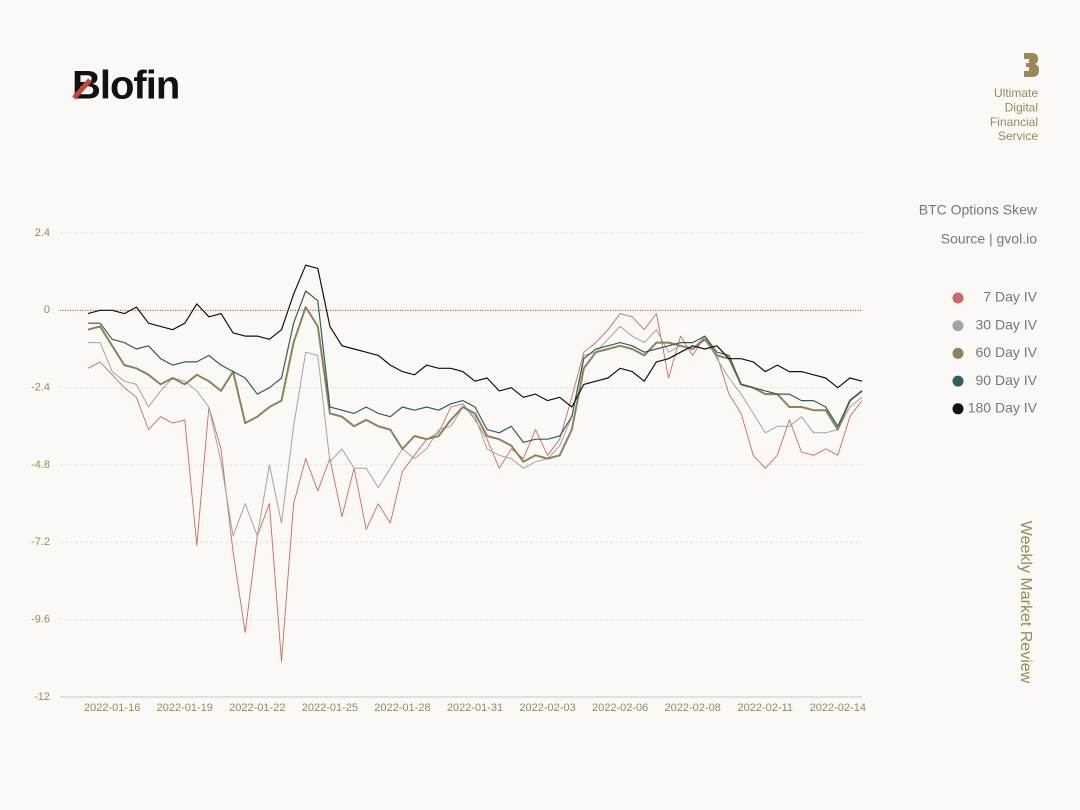 Image resolution: width=1080 pixels, height=810 pixels. What do you see at coordinates (475, 708) in the screenshot?
I see `x-tick-label: 2022-01-31` at bounding box center [475, 708].